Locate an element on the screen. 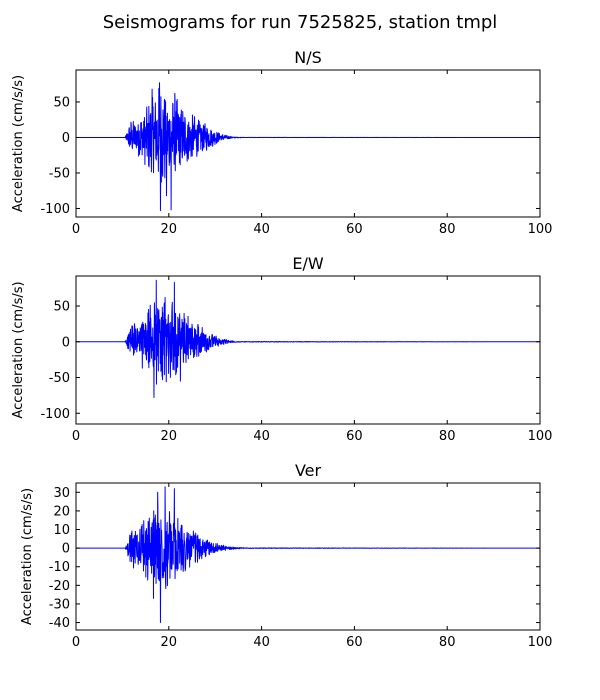 The height and width of the screenshot is (700, 600). y-tick-label-ver: 20 is located at coordinates (61, 511).